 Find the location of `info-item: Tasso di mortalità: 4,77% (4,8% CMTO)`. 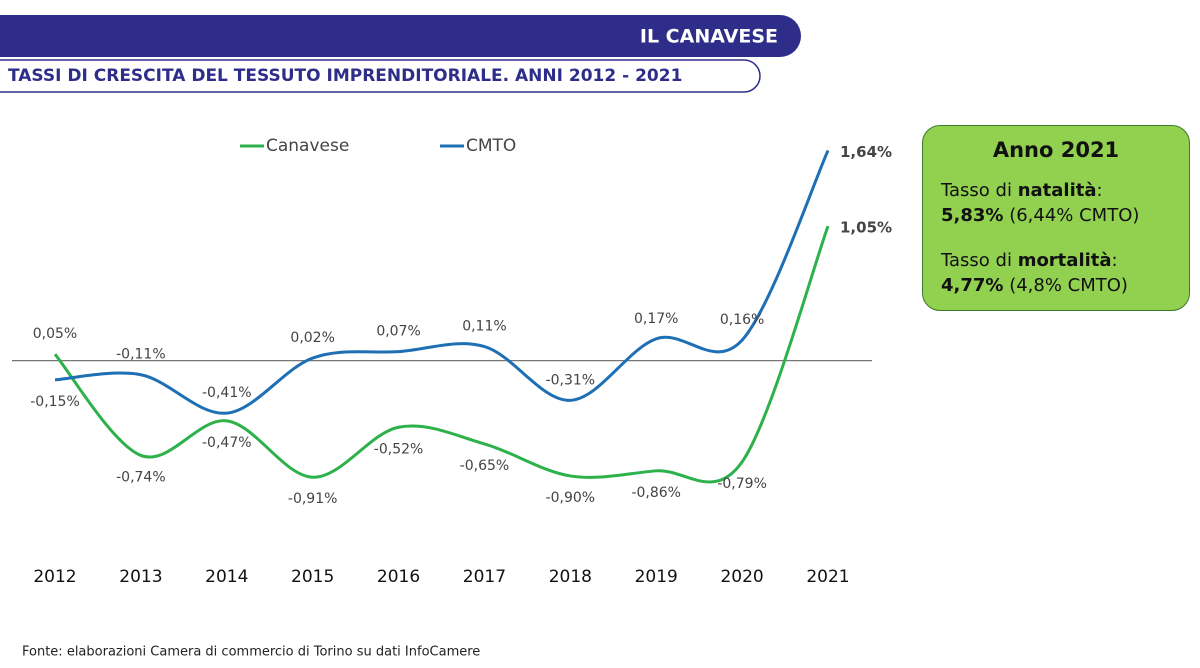

info-item: Tasso di mortalità: 4,77% (4,8% CMTO) is located at coordinates (1056, 273).